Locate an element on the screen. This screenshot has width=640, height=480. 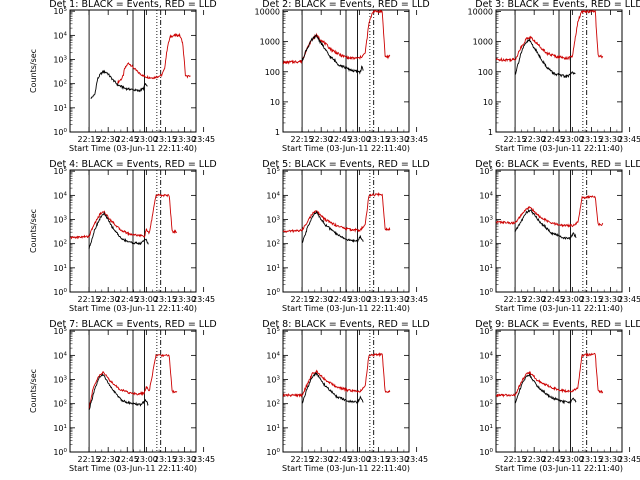
panel-title: Det 1: BLACK = Events, RED = LLD is located at coordinates (132, 5).